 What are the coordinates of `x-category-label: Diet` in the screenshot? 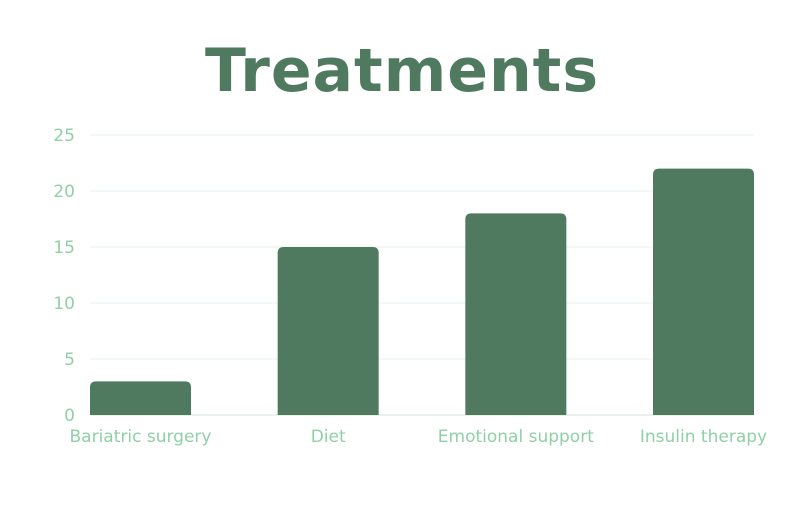 It's located at (328, 437).